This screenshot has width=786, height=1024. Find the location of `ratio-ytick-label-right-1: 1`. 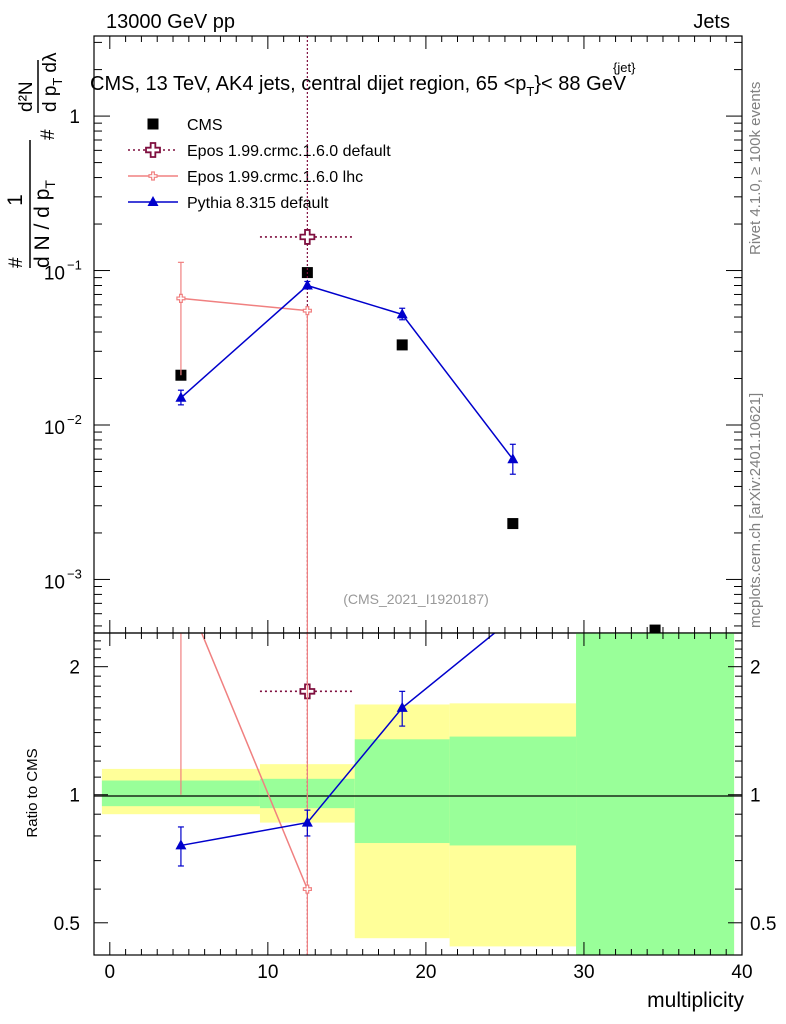

ratio-ytick-label-right-1: 1 is located at coordinates (755, 796).